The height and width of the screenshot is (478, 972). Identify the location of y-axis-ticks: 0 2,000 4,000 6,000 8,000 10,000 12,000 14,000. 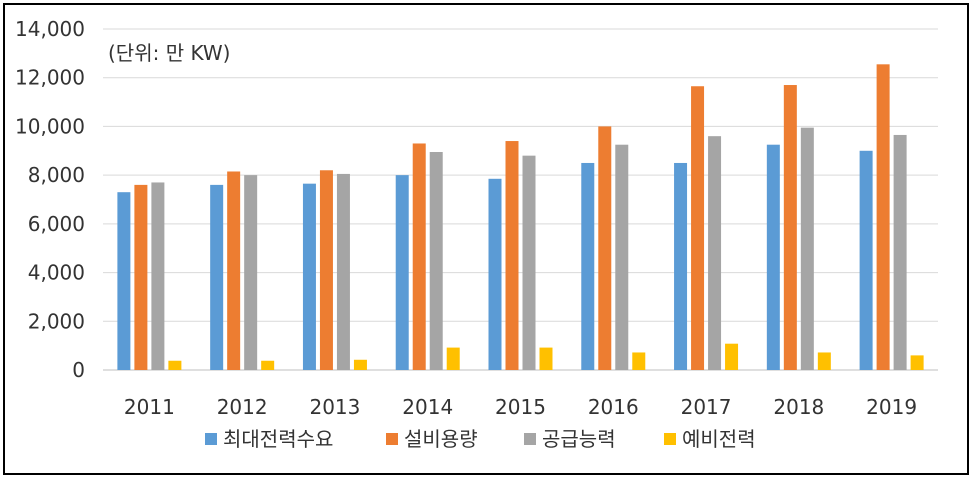
(50, 199).